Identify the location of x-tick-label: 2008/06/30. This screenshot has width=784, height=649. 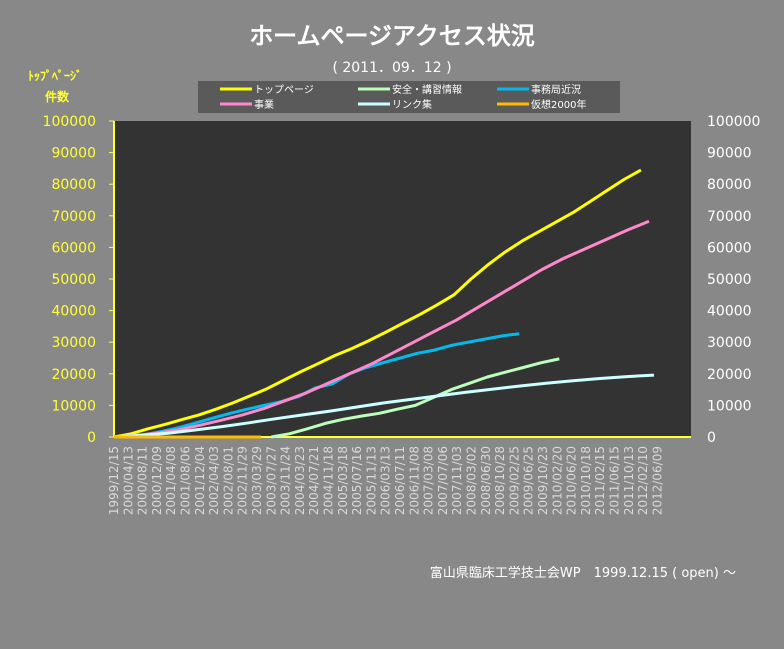
(486, 480).